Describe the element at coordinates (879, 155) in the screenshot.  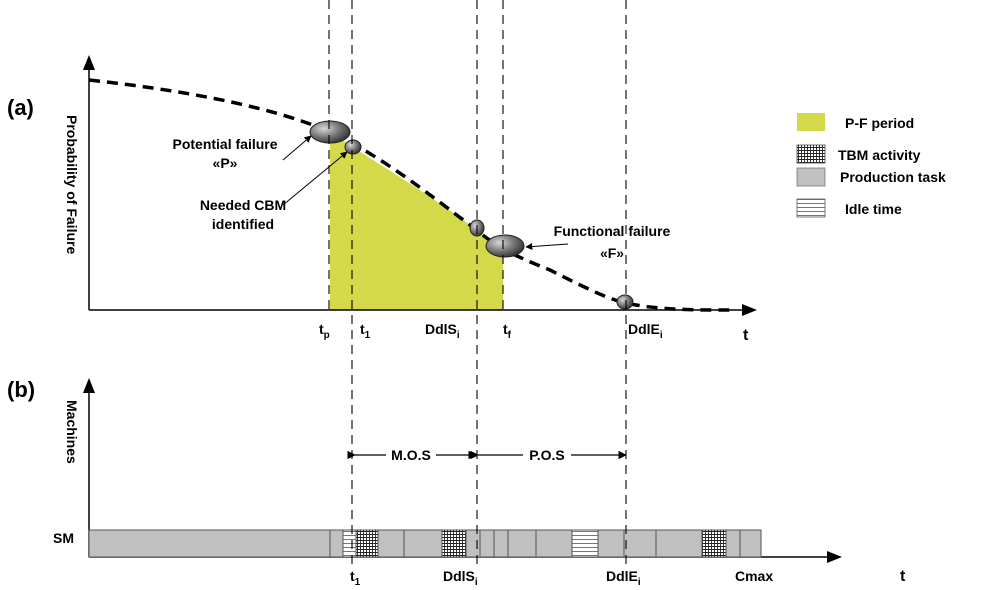
I see `legend-label-tbm: TBM activity` at that location.